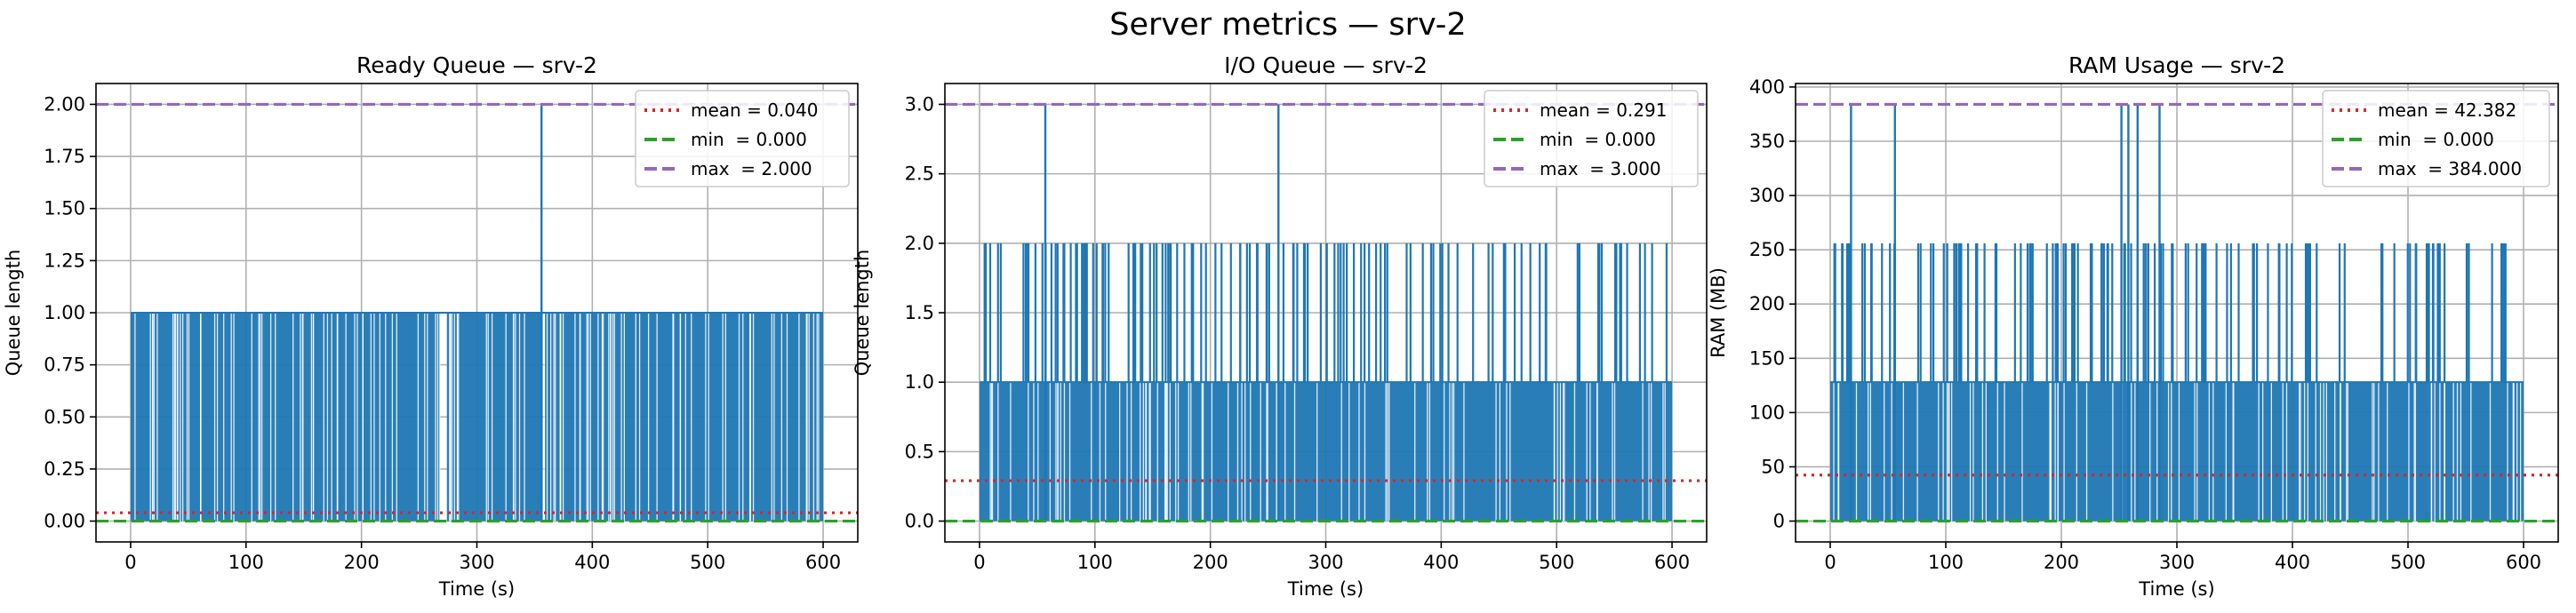 The height and width of the screenshot is (613, 2576). Describe the element at coordinates (2447, 111) in the screenshot. I see `legend-label-mean: mean = 42.382` at that location.